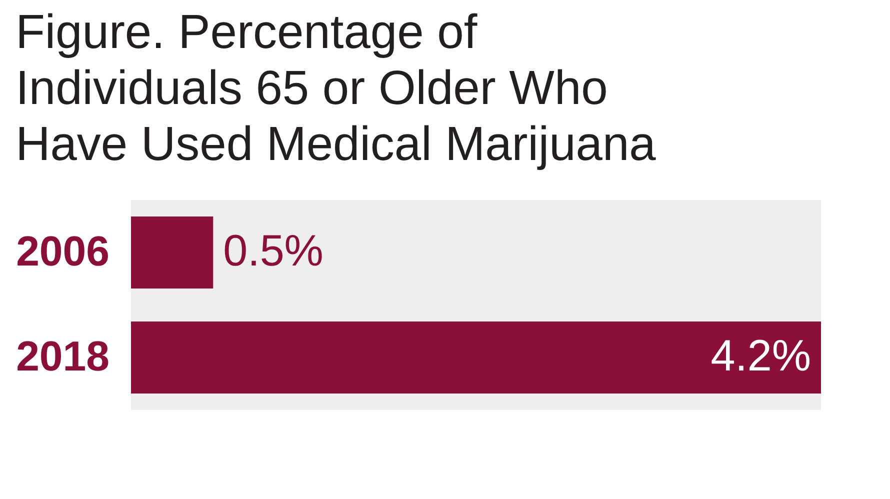 Image resolution: width=890 pixels, height=499 pixels. What do you see at coordinates (760, 356) in the screenshot?
I see `data-label: 4.2%` at bounding box center [760, 356].